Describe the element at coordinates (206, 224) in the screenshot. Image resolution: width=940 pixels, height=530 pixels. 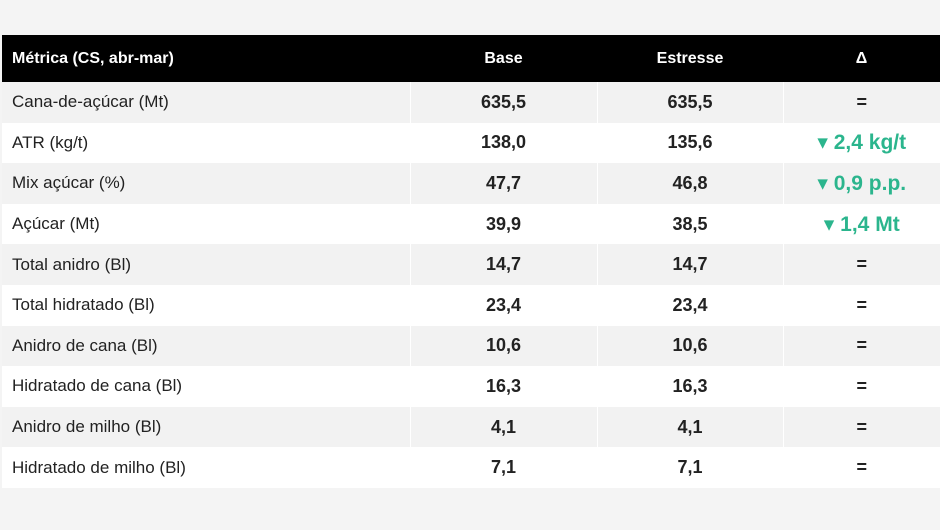
I see `metric-cell: Açúcar (Mt)` at that location.